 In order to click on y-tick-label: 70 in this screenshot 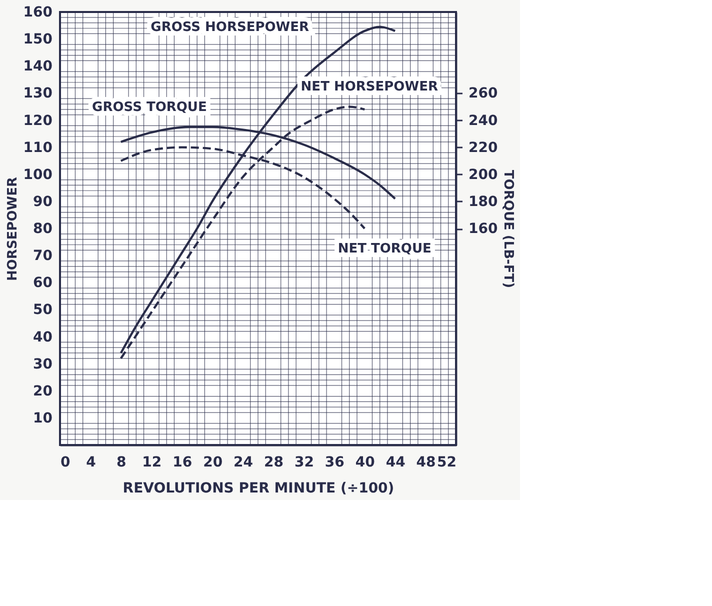, I will do `click(43, 256)`.